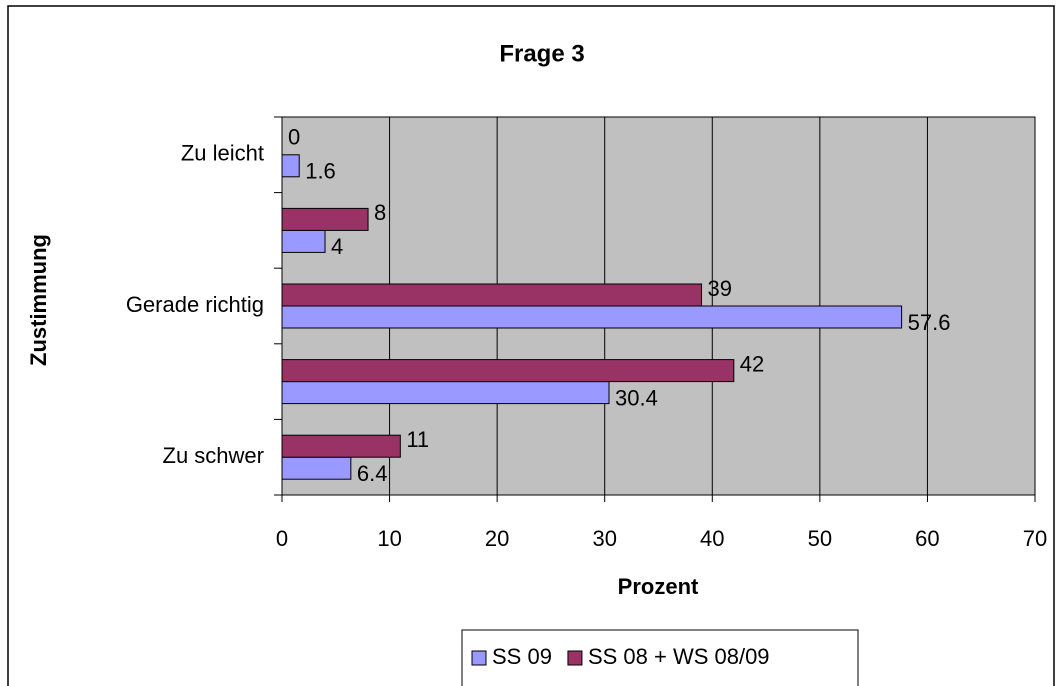 This screenshot has height=686, width=1062. Describe the element at coordinates (497, 538) in the screenshot. I see `x-tick-label: 20` at that location.